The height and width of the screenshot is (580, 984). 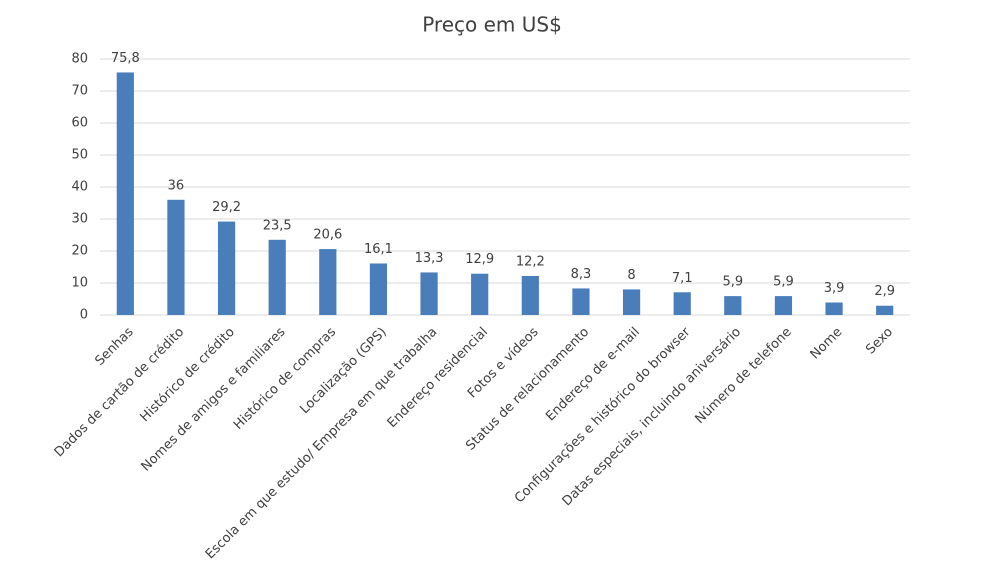 What do you see at coordinates (834, 288) in the screenshot?
I see `value-label: 3,9` at bounding box center [834, 288].